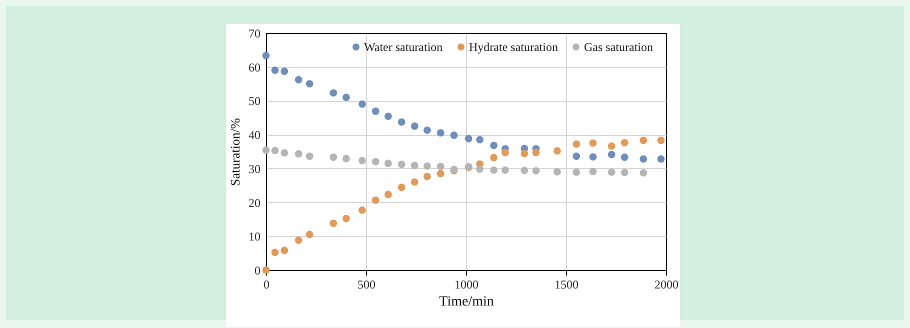 The width and height of the screenshot is (910, 328). What do you see at coordinates (666, 285) in the screenshot?
I see `x-tick-label: 2000` at bounding box center [666, 285].